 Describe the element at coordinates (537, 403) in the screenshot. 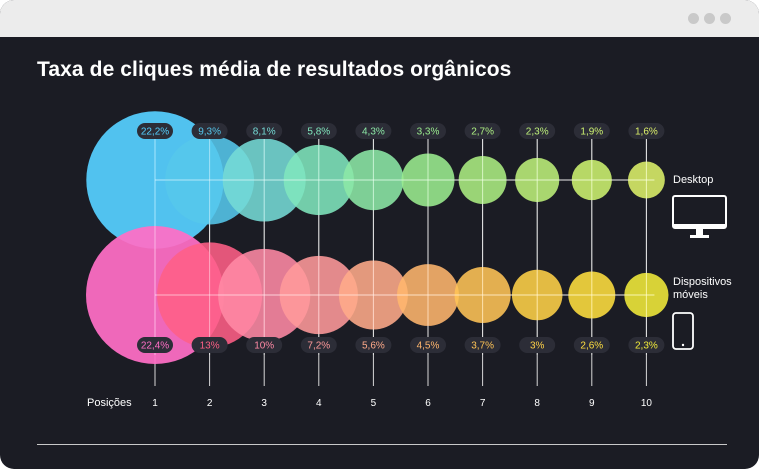

I see `x-tick-label: 8` at that location.